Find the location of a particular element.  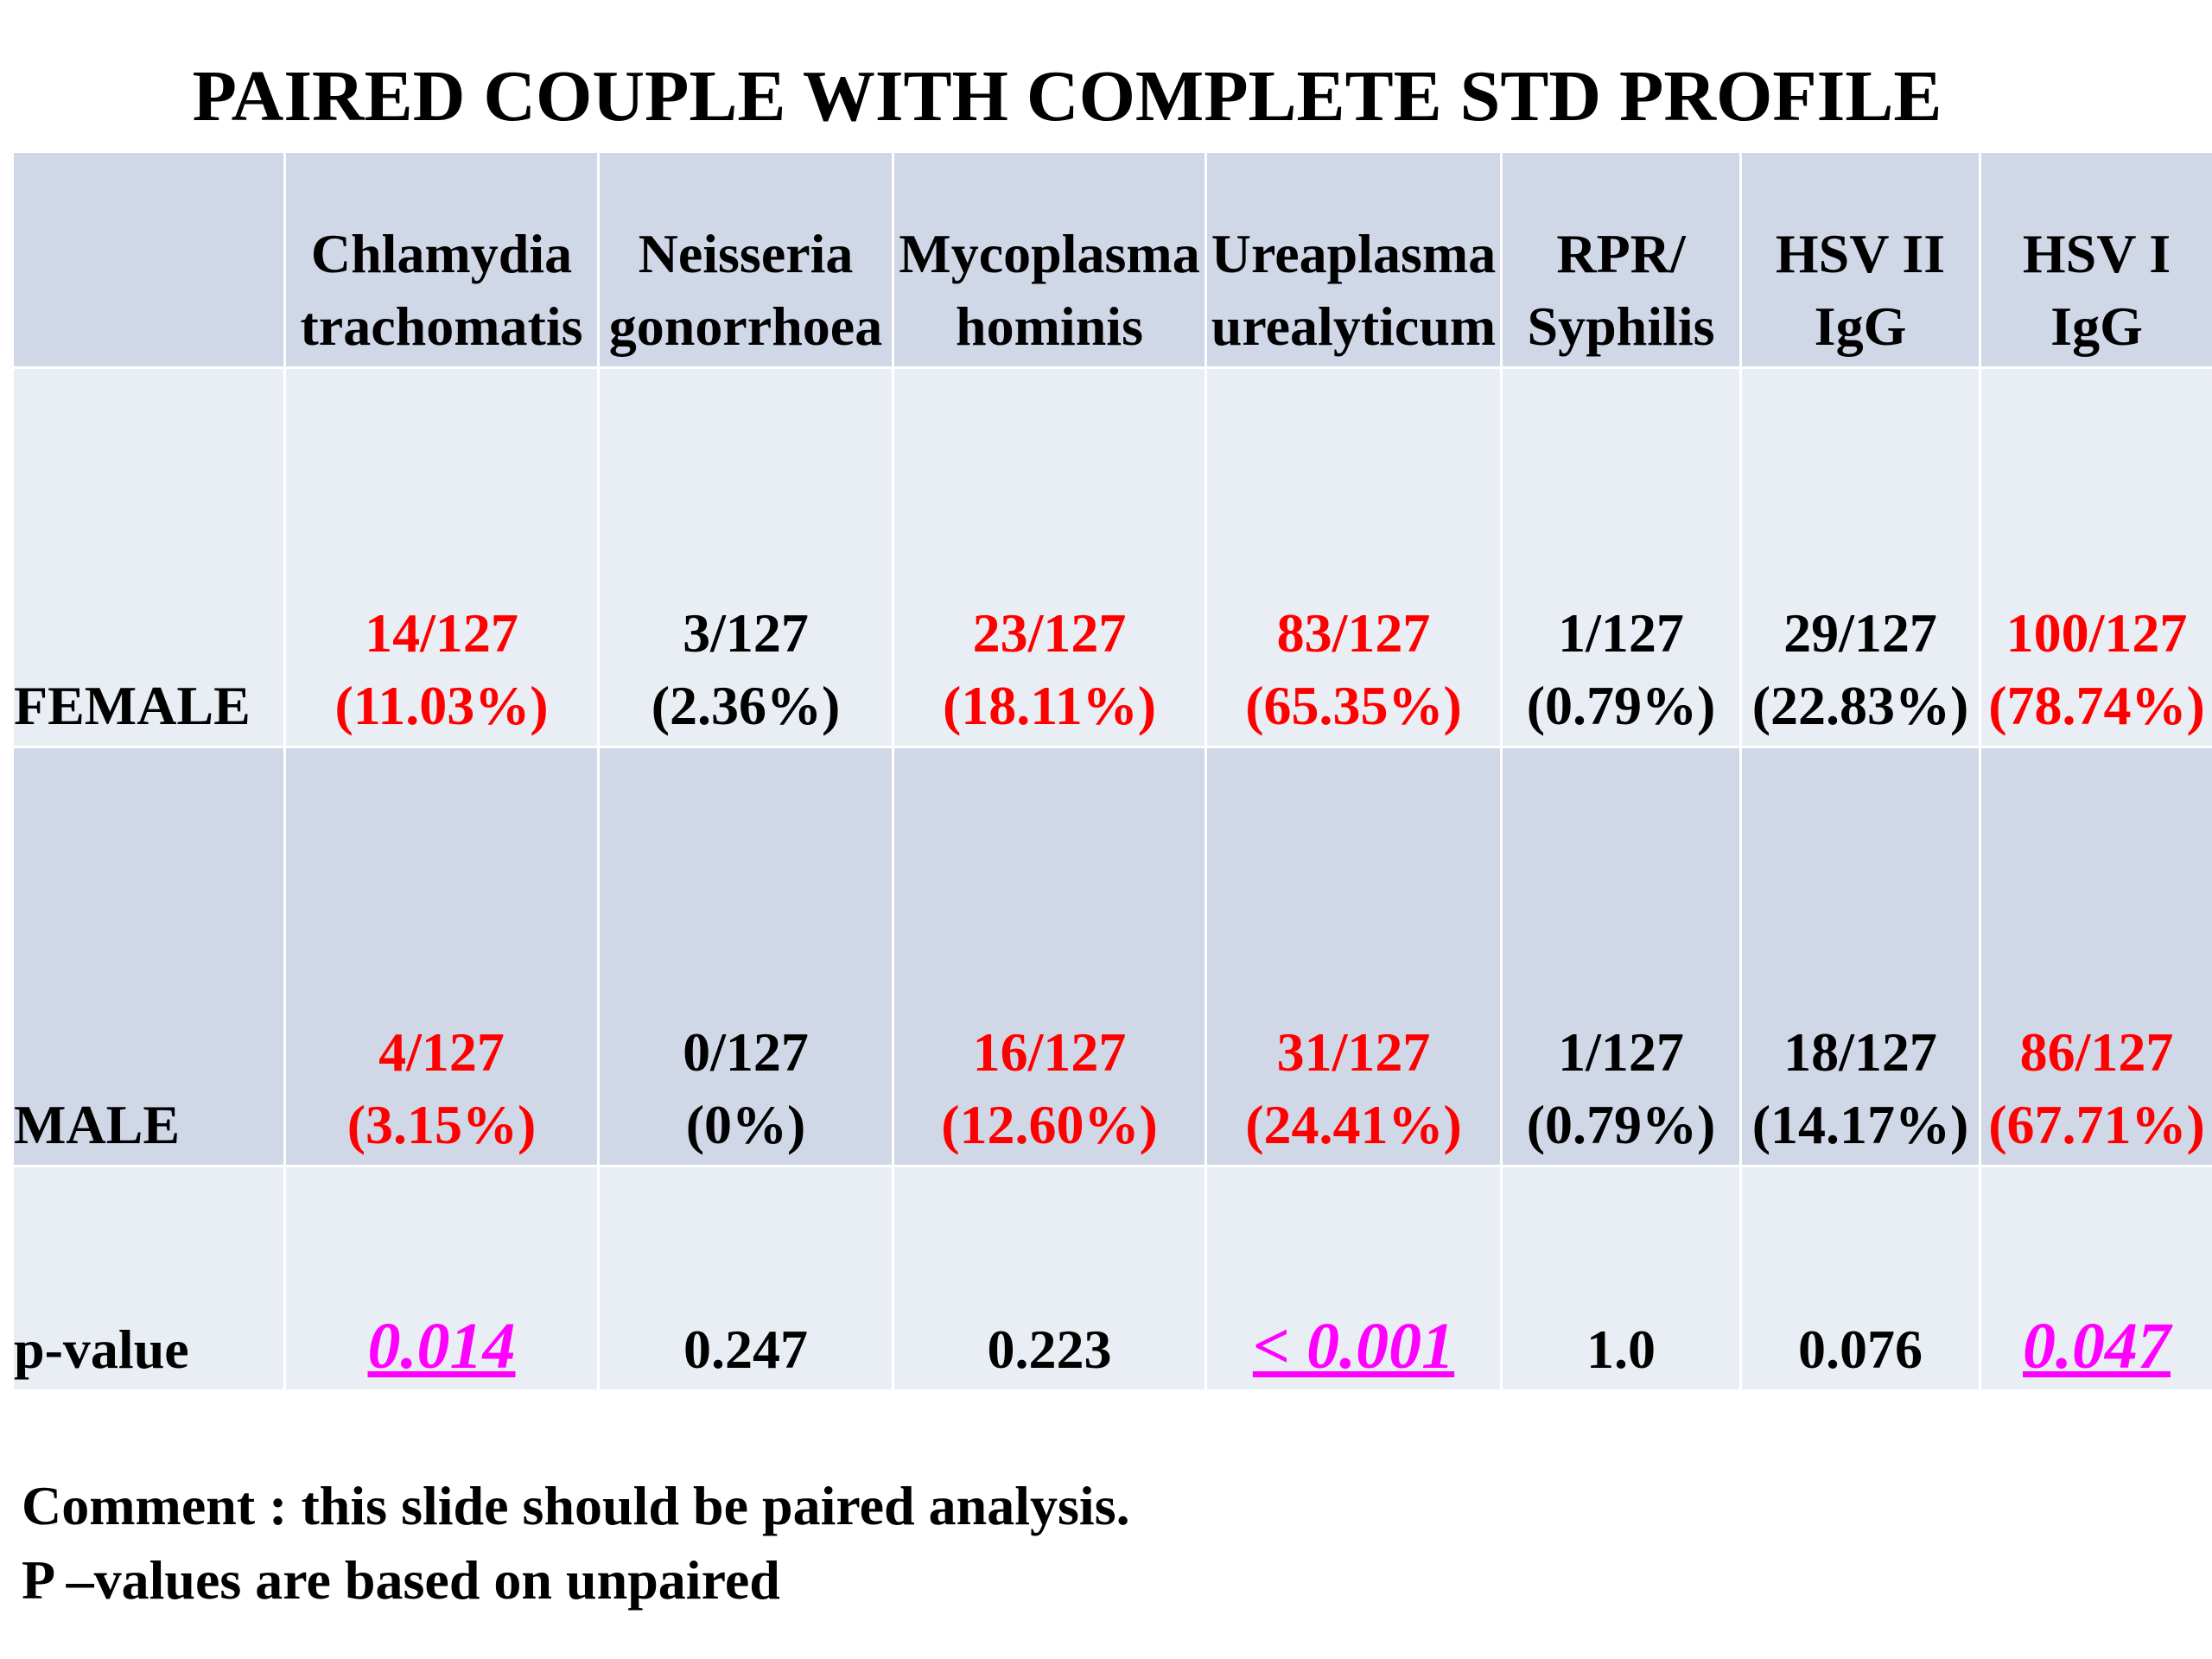

cell-percent: (78.74%) is located at coordinates (2096, 705).